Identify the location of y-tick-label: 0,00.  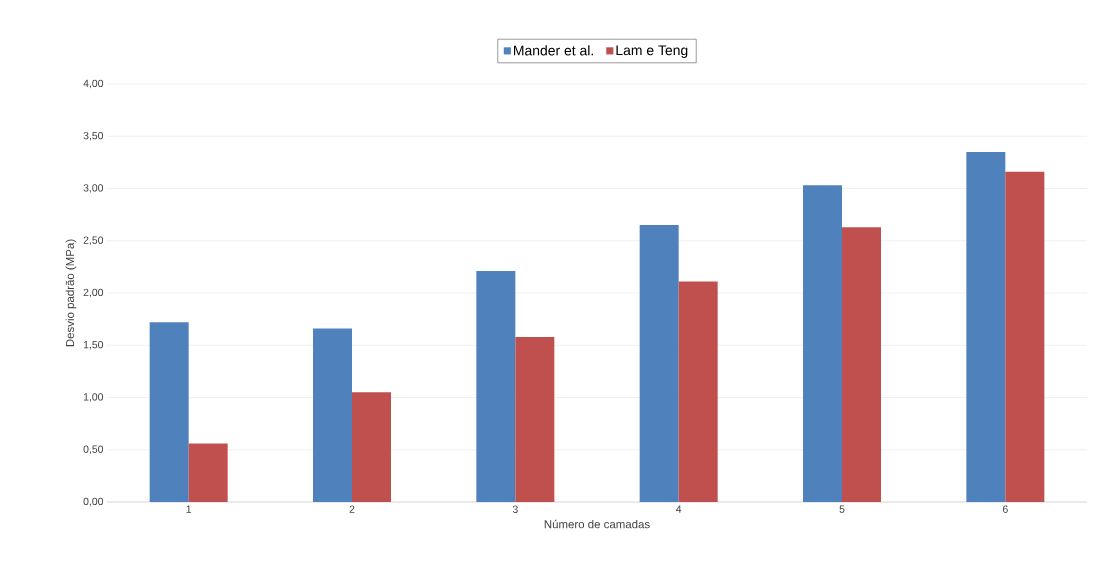
(93, 502).